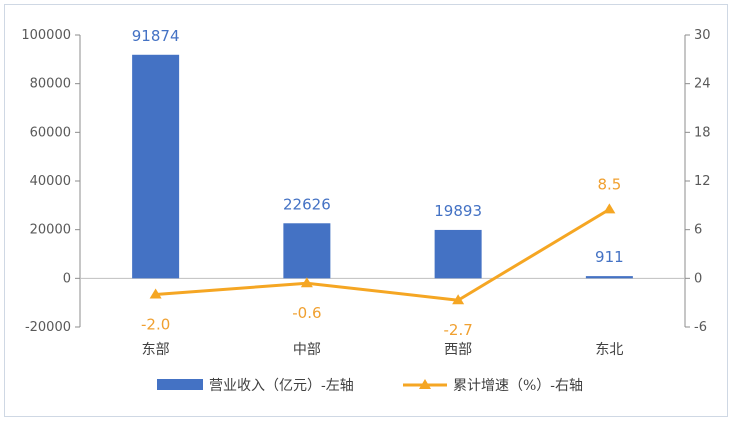 This screenshot has width=734, height=425. What do you see at coordinates (702, 132) in the screenshot?
I see `right-axis-tick-label: 18` at bounding box center [702, 132].